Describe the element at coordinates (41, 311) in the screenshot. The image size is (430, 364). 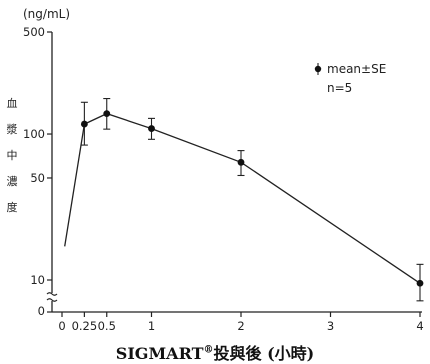
I see `y-tick-label-zero: 0` at that location.